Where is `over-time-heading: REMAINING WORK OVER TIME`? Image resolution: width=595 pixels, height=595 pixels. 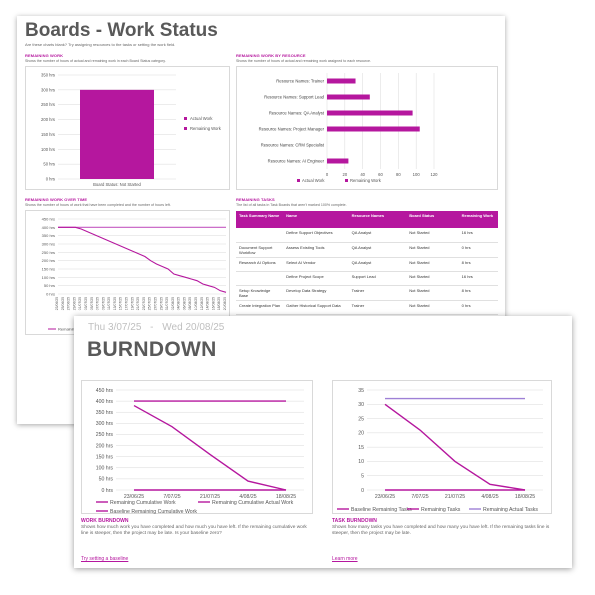
over-time-heading: REMAINING WORK OVER TIME is located at coordinates (56, 199).